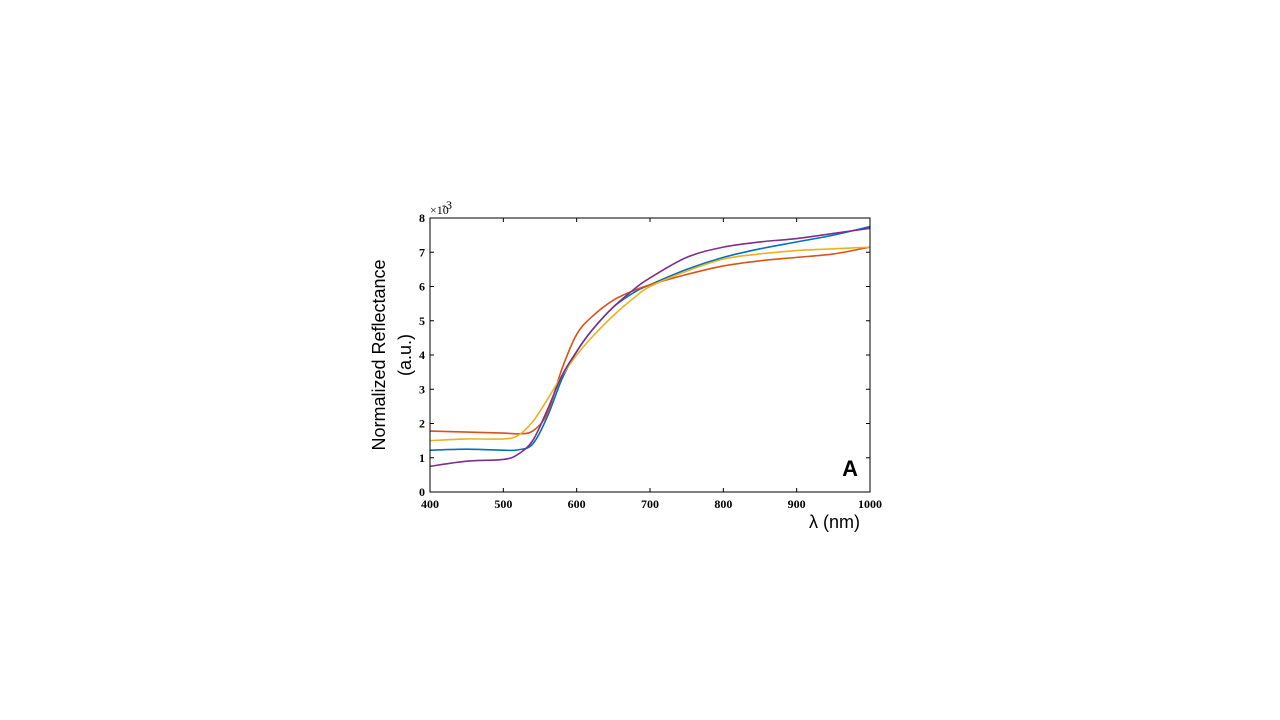 The image size is (1280, 720). Describe the element at coordinates (422, 252) in the screenshot. I see `y-tick-label: 7` at that location.